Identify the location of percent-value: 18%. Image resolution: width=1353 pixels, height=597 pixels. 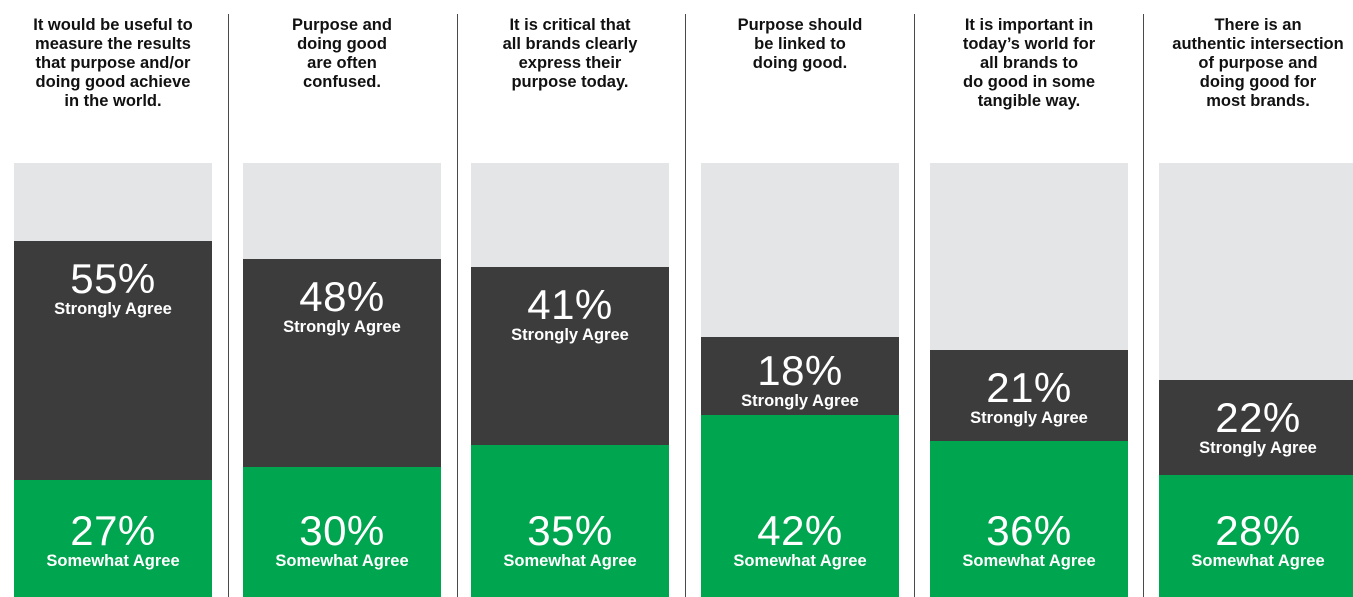
(800, 370).